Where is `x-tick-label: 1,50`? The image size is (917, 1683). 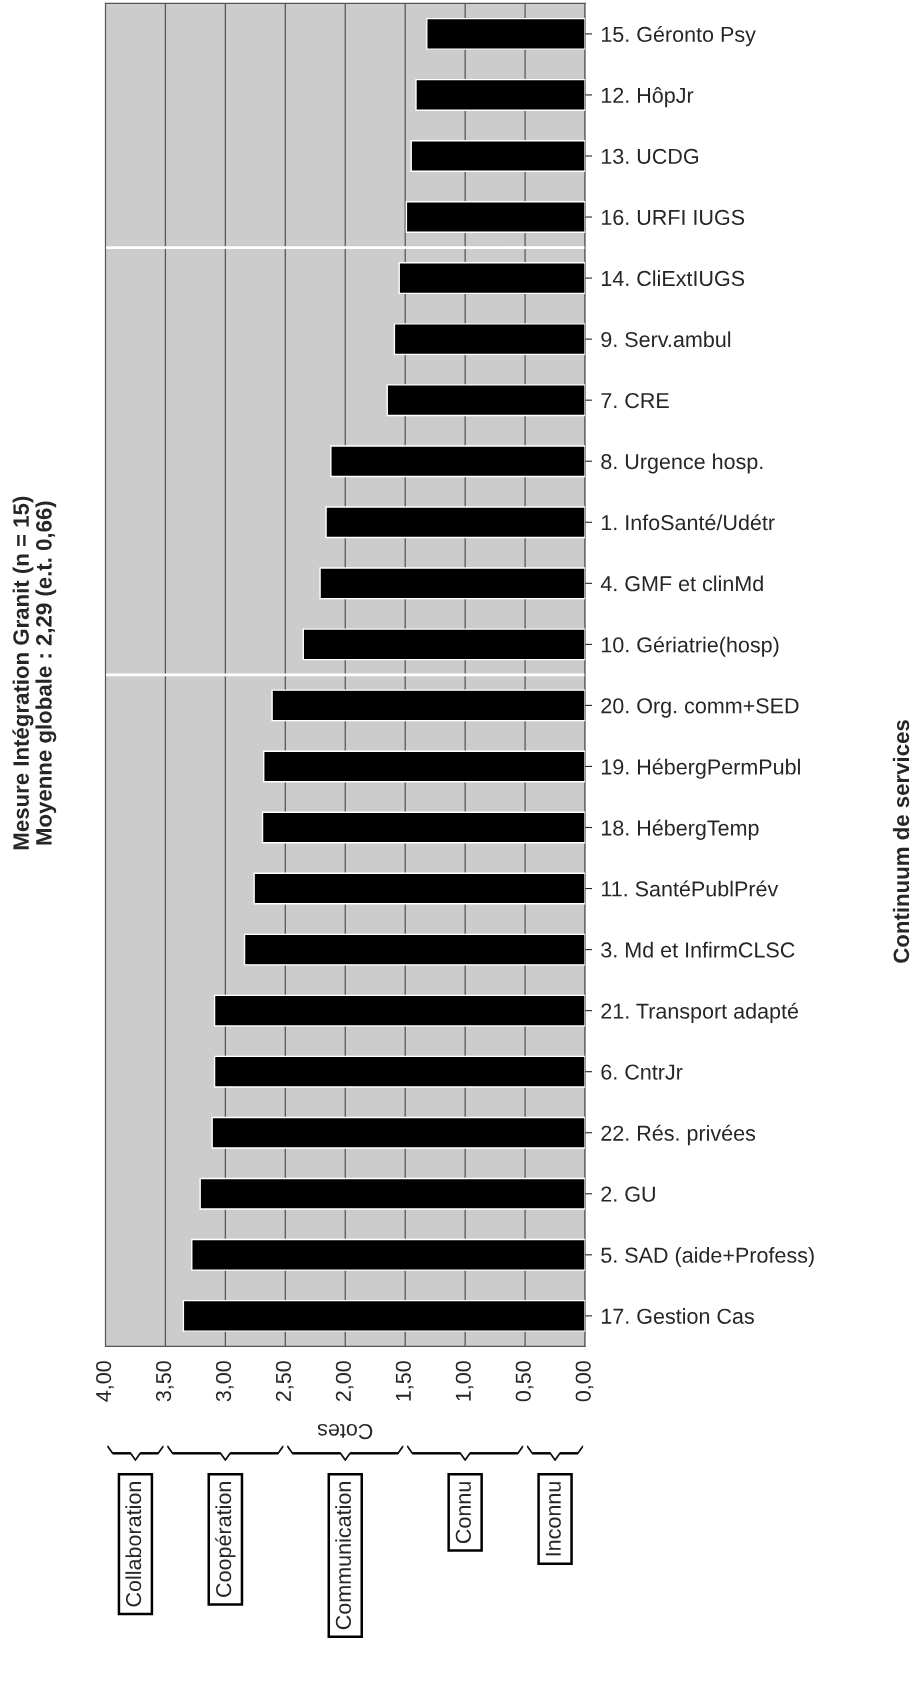
x-tick-label: 1,50 is located at coordinates (404, 1381).